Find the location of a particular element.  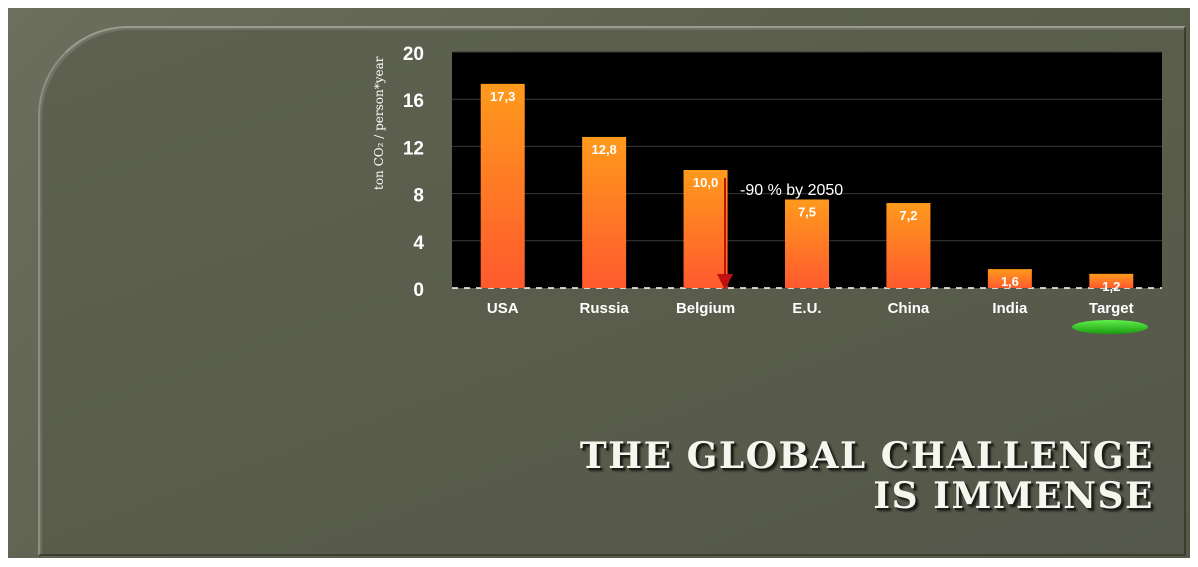

slide-title-line-1: THE GLOBAL CHALLENGE is located at coordinates (866, 456).